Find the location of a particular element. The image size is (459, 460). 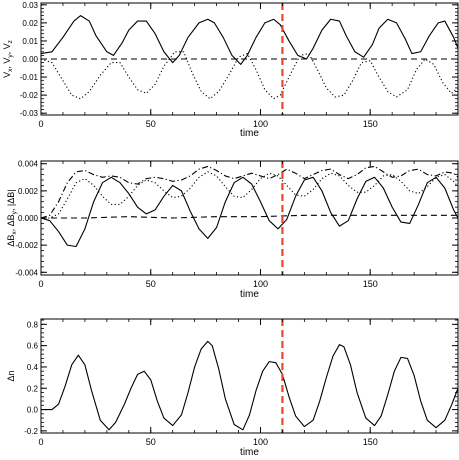

y-tick-label: 0.002 is located at coordinates (28, 191).